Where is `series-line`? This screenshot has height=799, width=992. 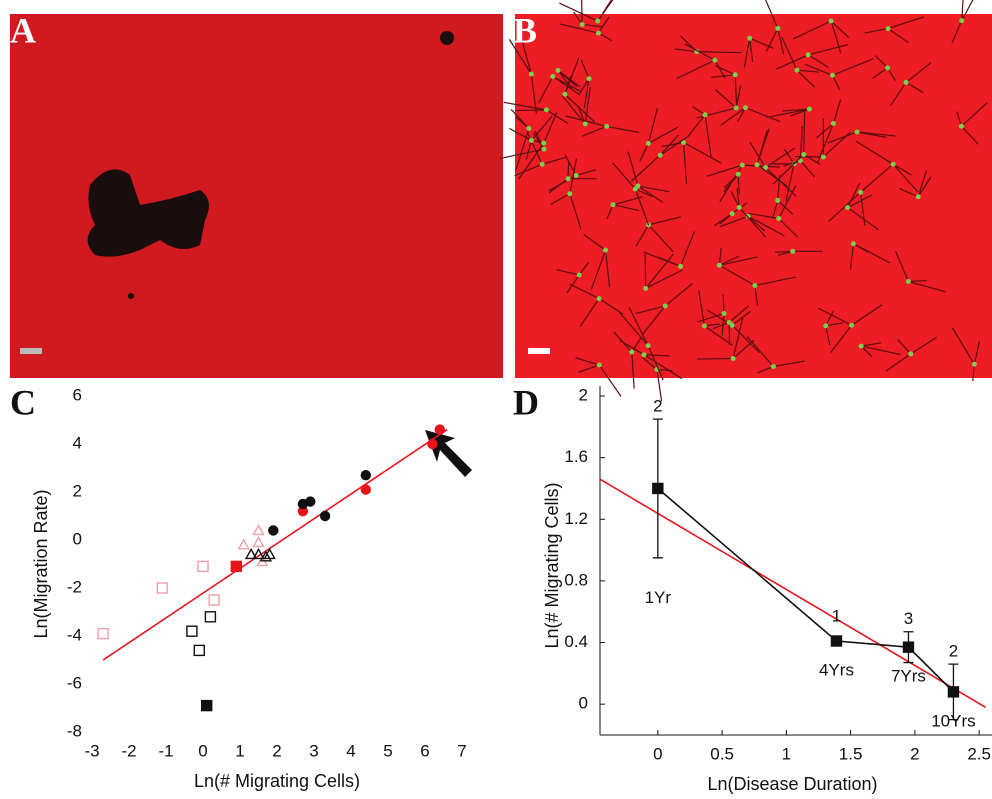 series-line is located at coordinates (806, 590).